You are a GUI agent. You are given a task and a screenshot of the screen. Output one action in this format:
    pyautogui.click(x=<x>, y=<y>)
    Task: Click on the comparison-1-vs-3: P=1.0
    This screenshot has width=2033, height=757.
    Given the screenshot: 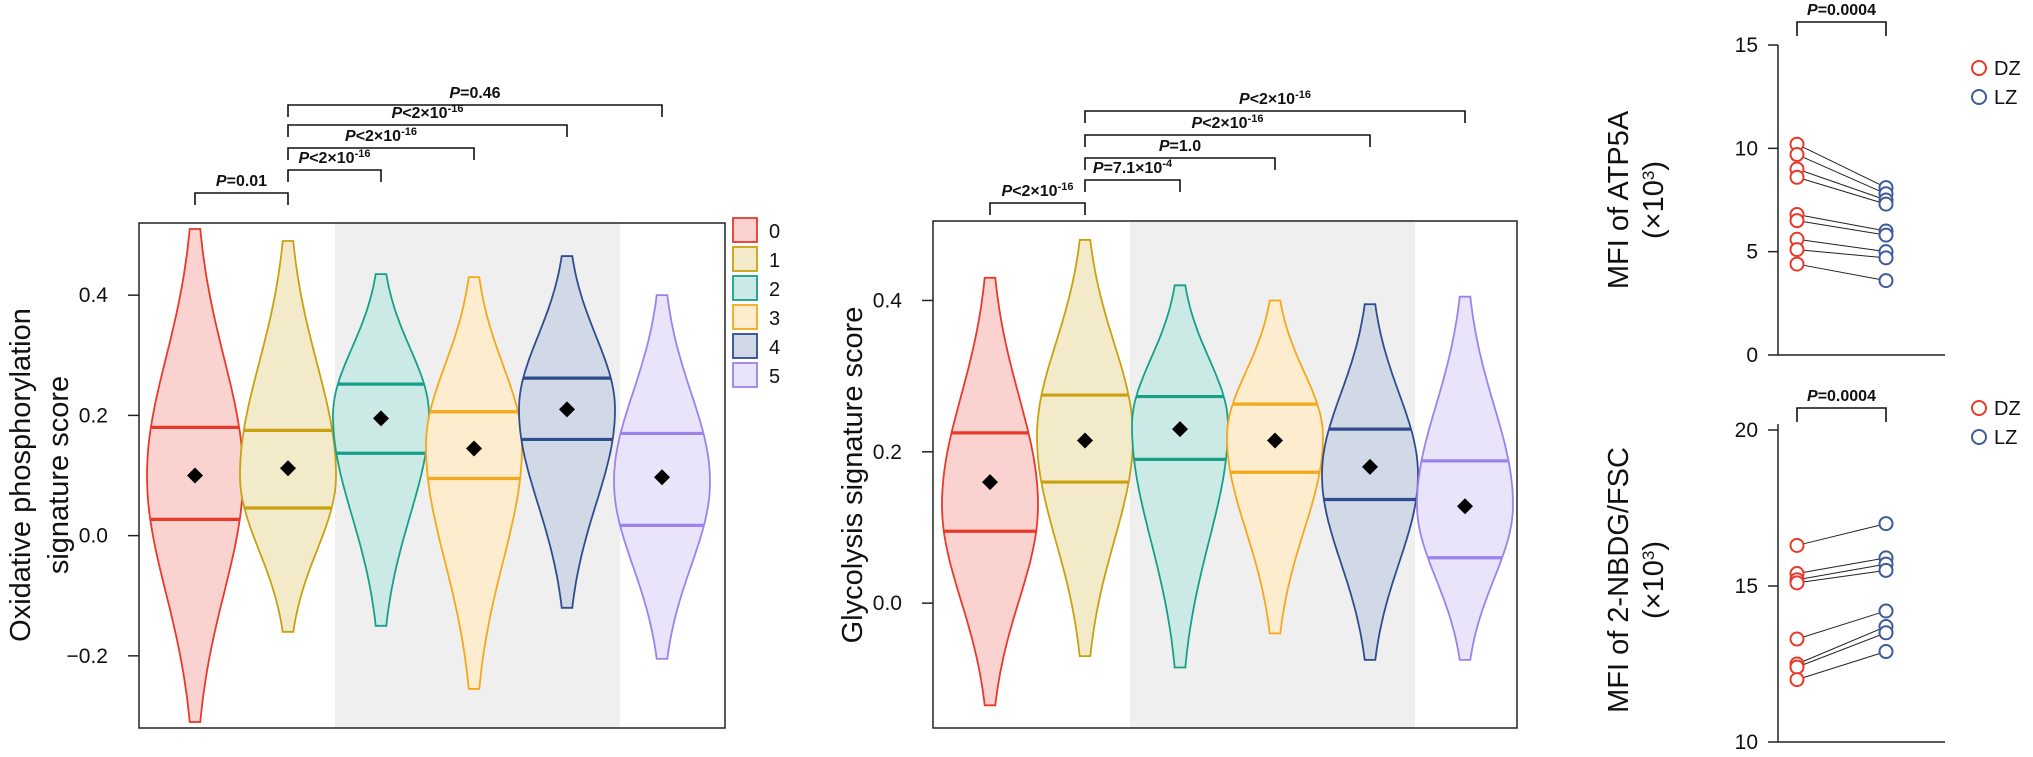 What is the action you would take?
    pyautogui.click(x=1180, y=154)
    